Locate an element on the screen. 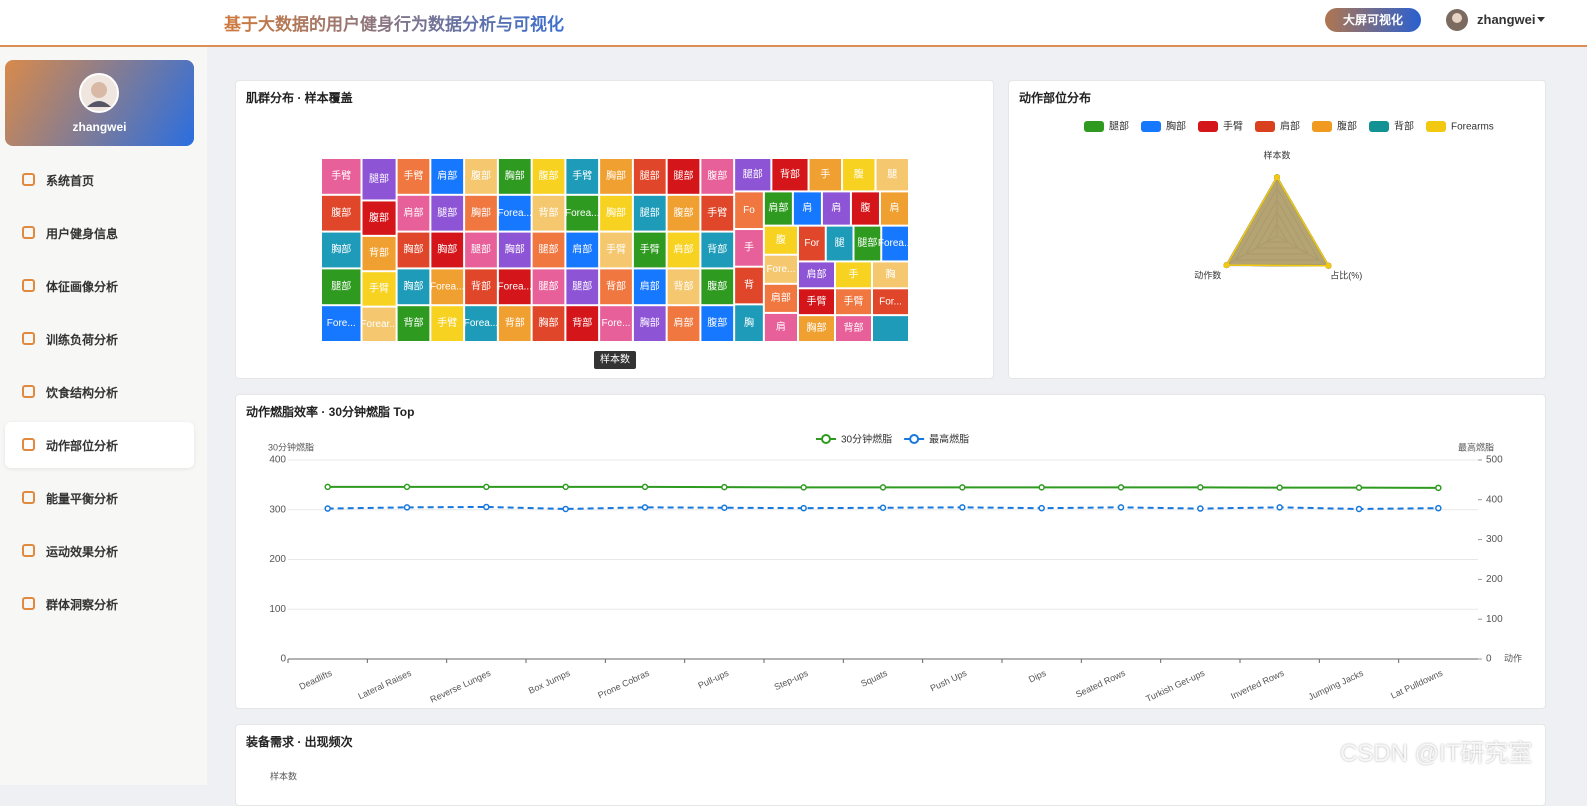  menu-item: 能量平衡分析 is located at coordinates (99, 498).